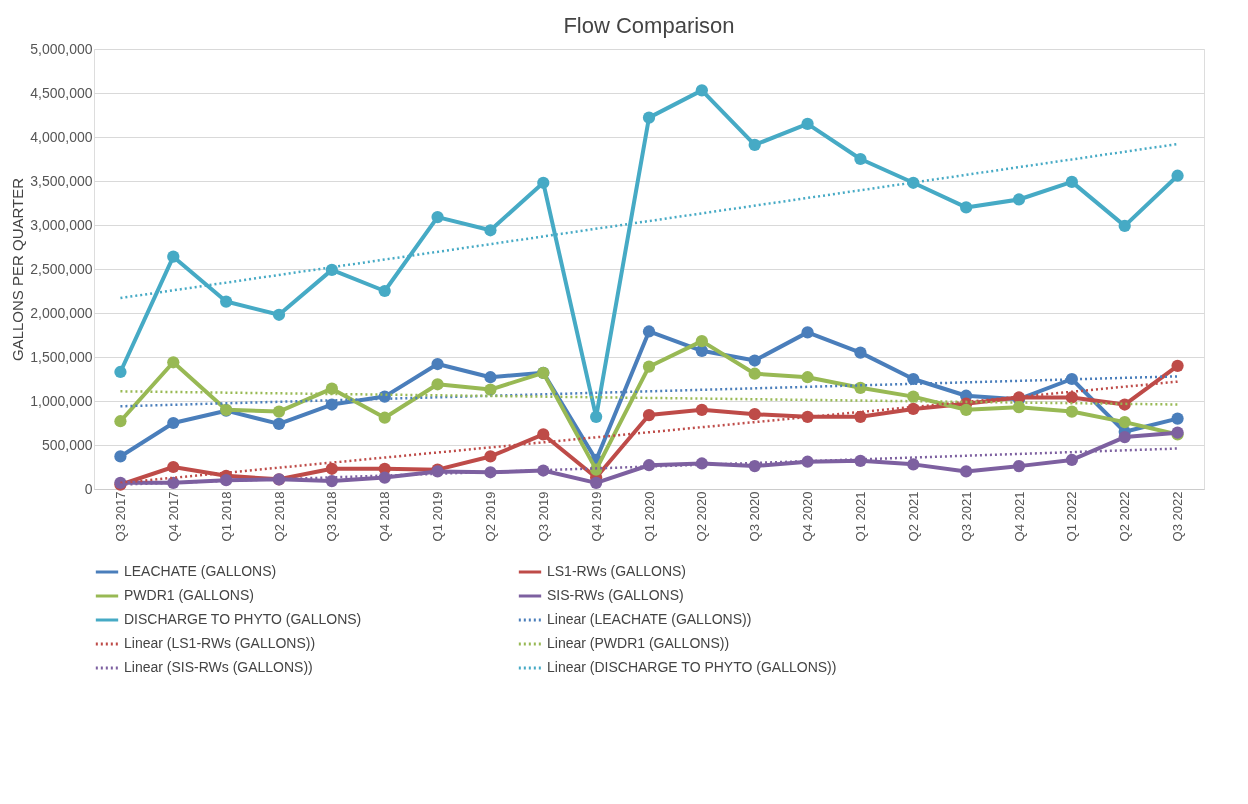  Describe the element at coordinates (616, 571) in the screenshot. I see `legend-label: LS1-RWs (GALLONS)` at that location.